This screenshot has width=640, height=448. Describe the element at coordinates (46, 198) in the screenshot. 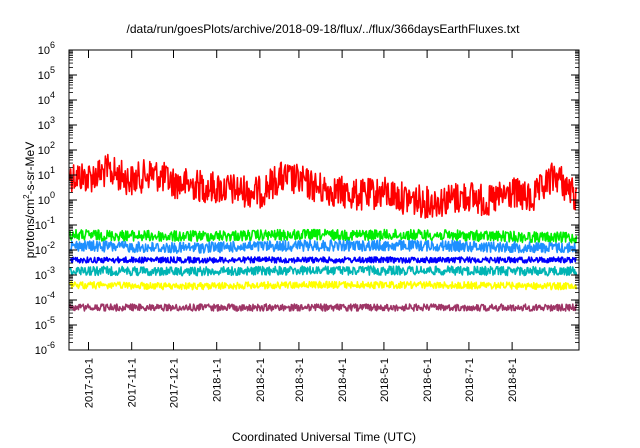

I see `y-tick-label: 10⁰` at that location.